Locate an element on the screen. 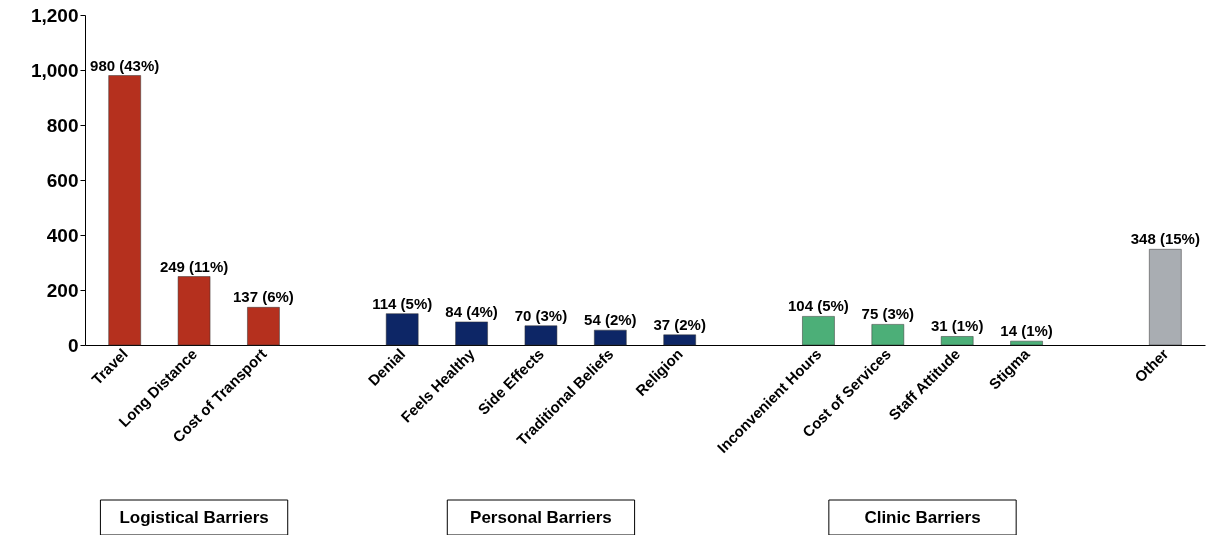  y-tick-label: 0 is located at coordinates (73, 345).